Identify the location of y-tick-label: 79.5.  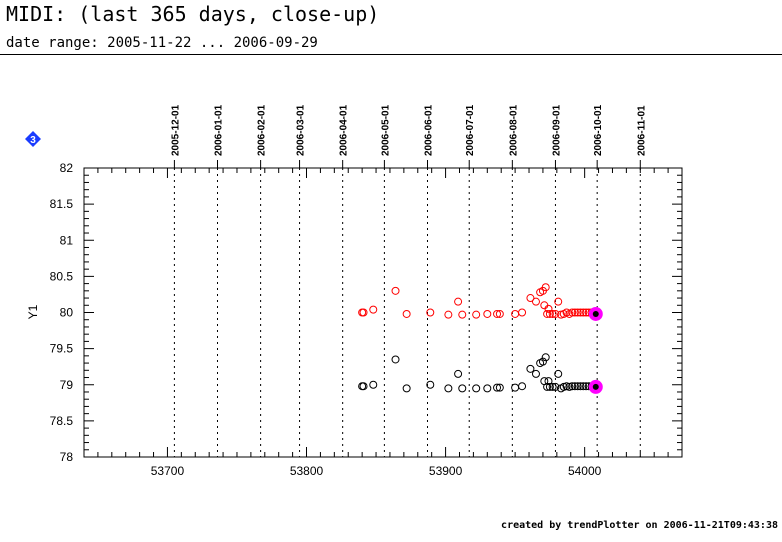
(62, 349).